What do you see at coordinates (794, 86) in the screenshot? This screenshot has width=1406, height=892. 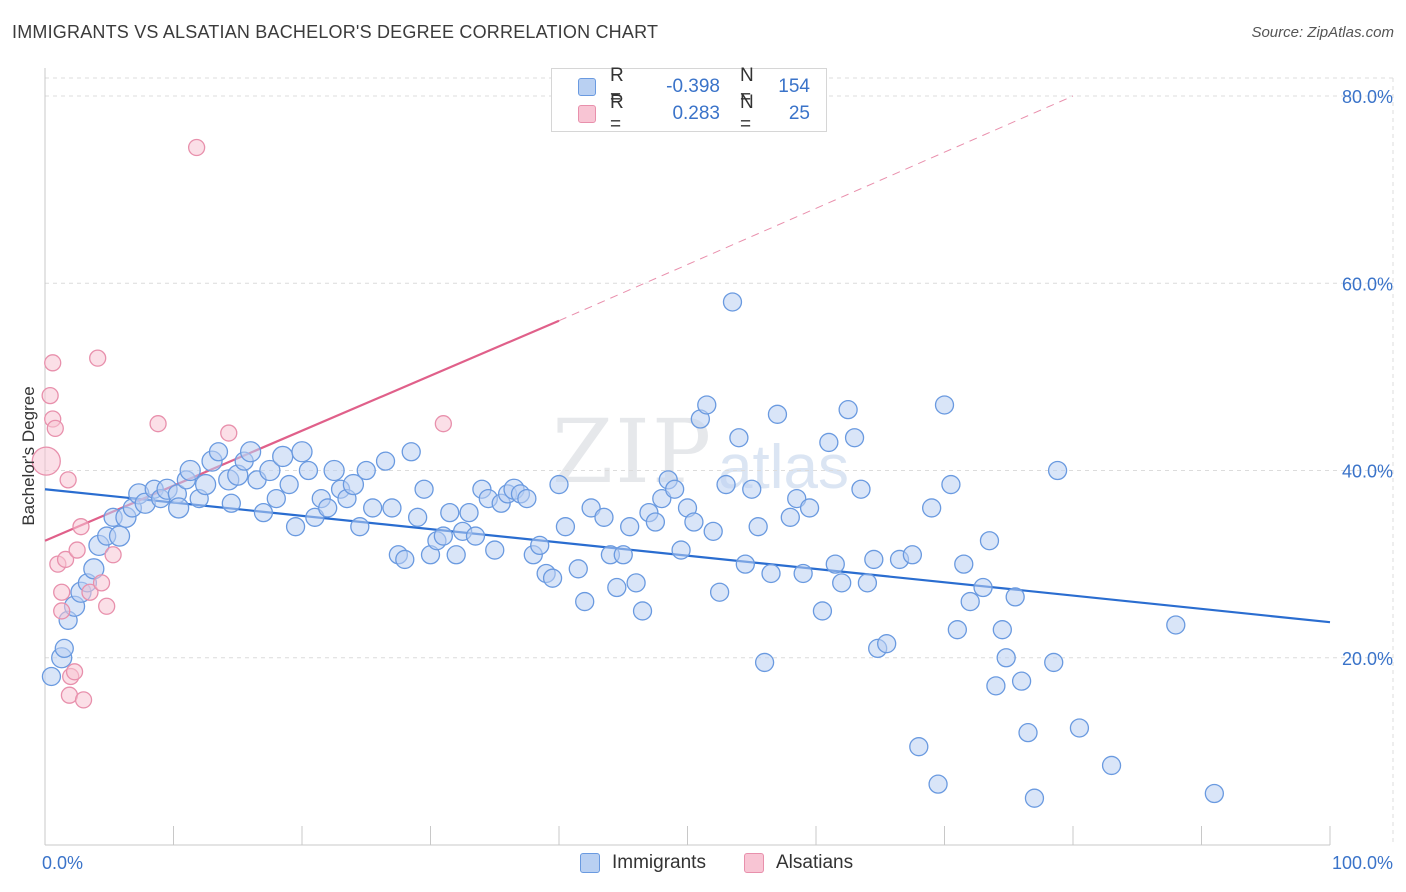 I see `legend-n-value: 154` at bounding box center [794, 86].